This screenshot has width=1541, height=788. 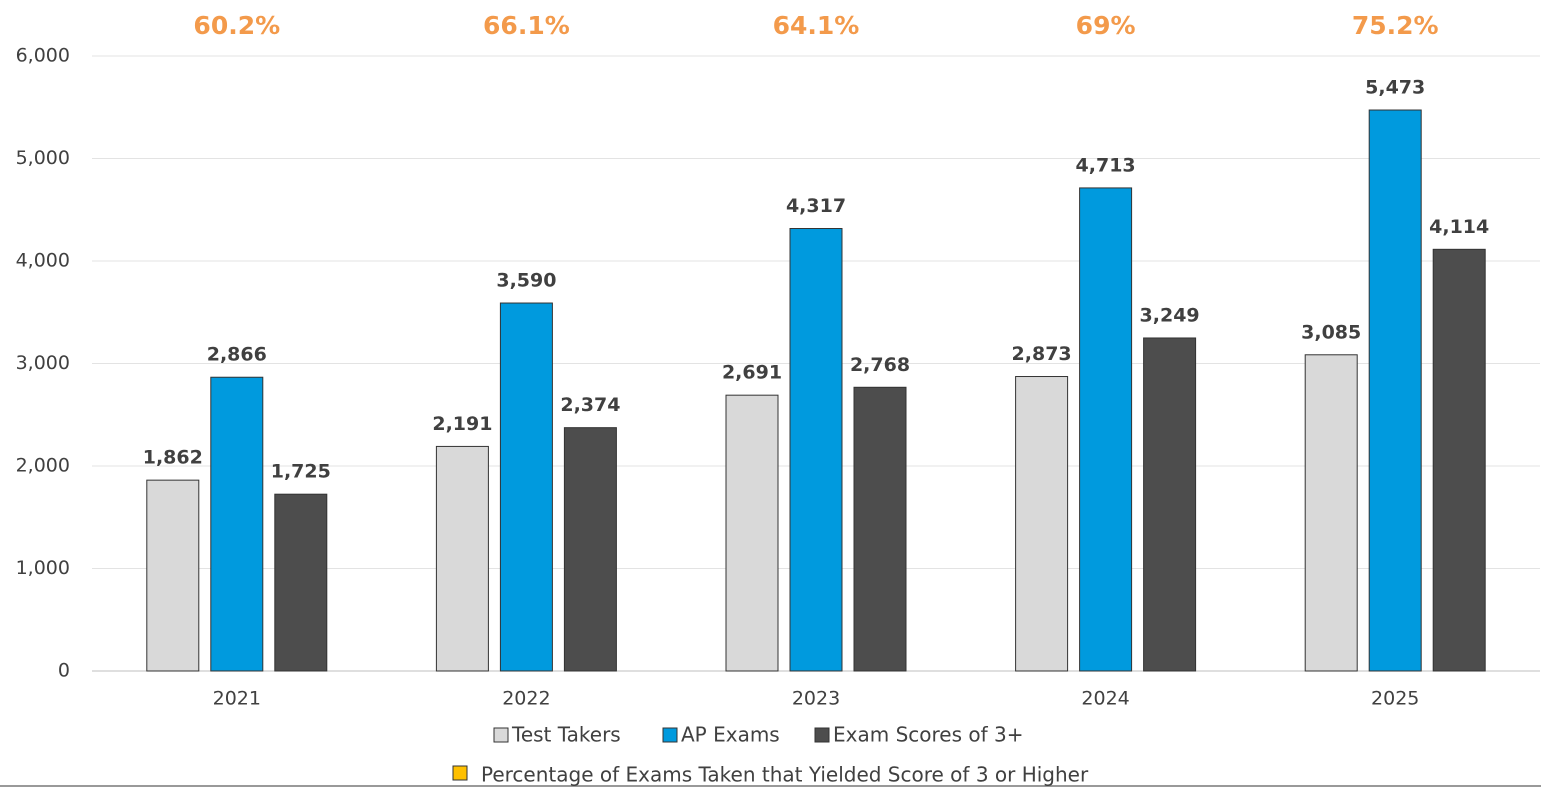 I want to click on x-tick-label: 2023, so click(x=816, y=699).